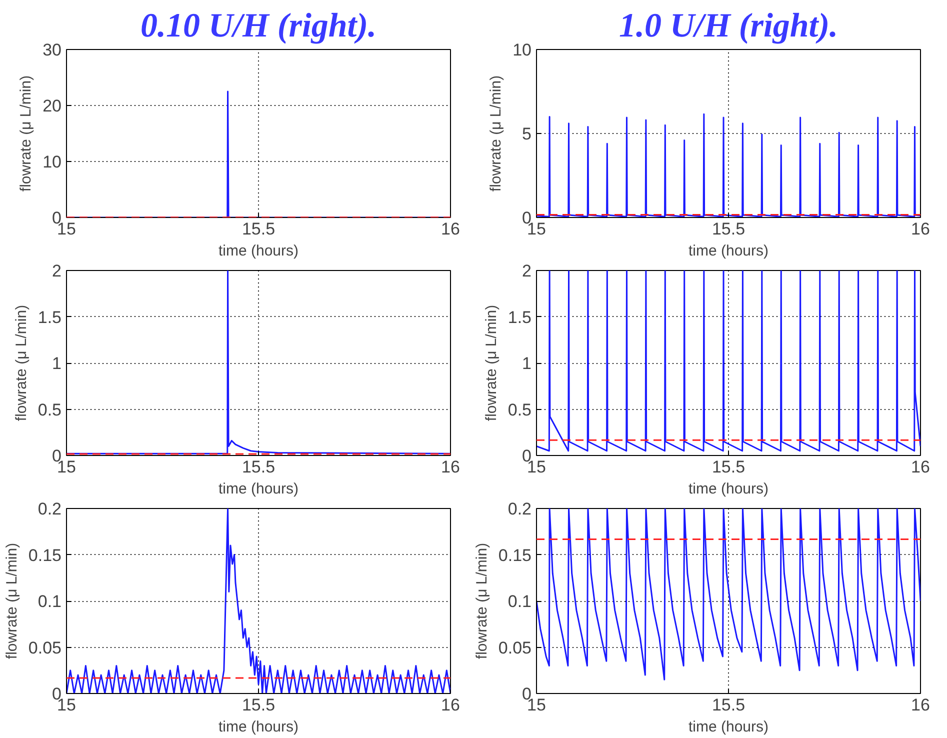 Image resolution: width=947 pixels, height=738 pixels. What do you see at coordinates (527, 134) in the screenshot?
I see `y-tick-label: 5` at bounding box center [527, 134].